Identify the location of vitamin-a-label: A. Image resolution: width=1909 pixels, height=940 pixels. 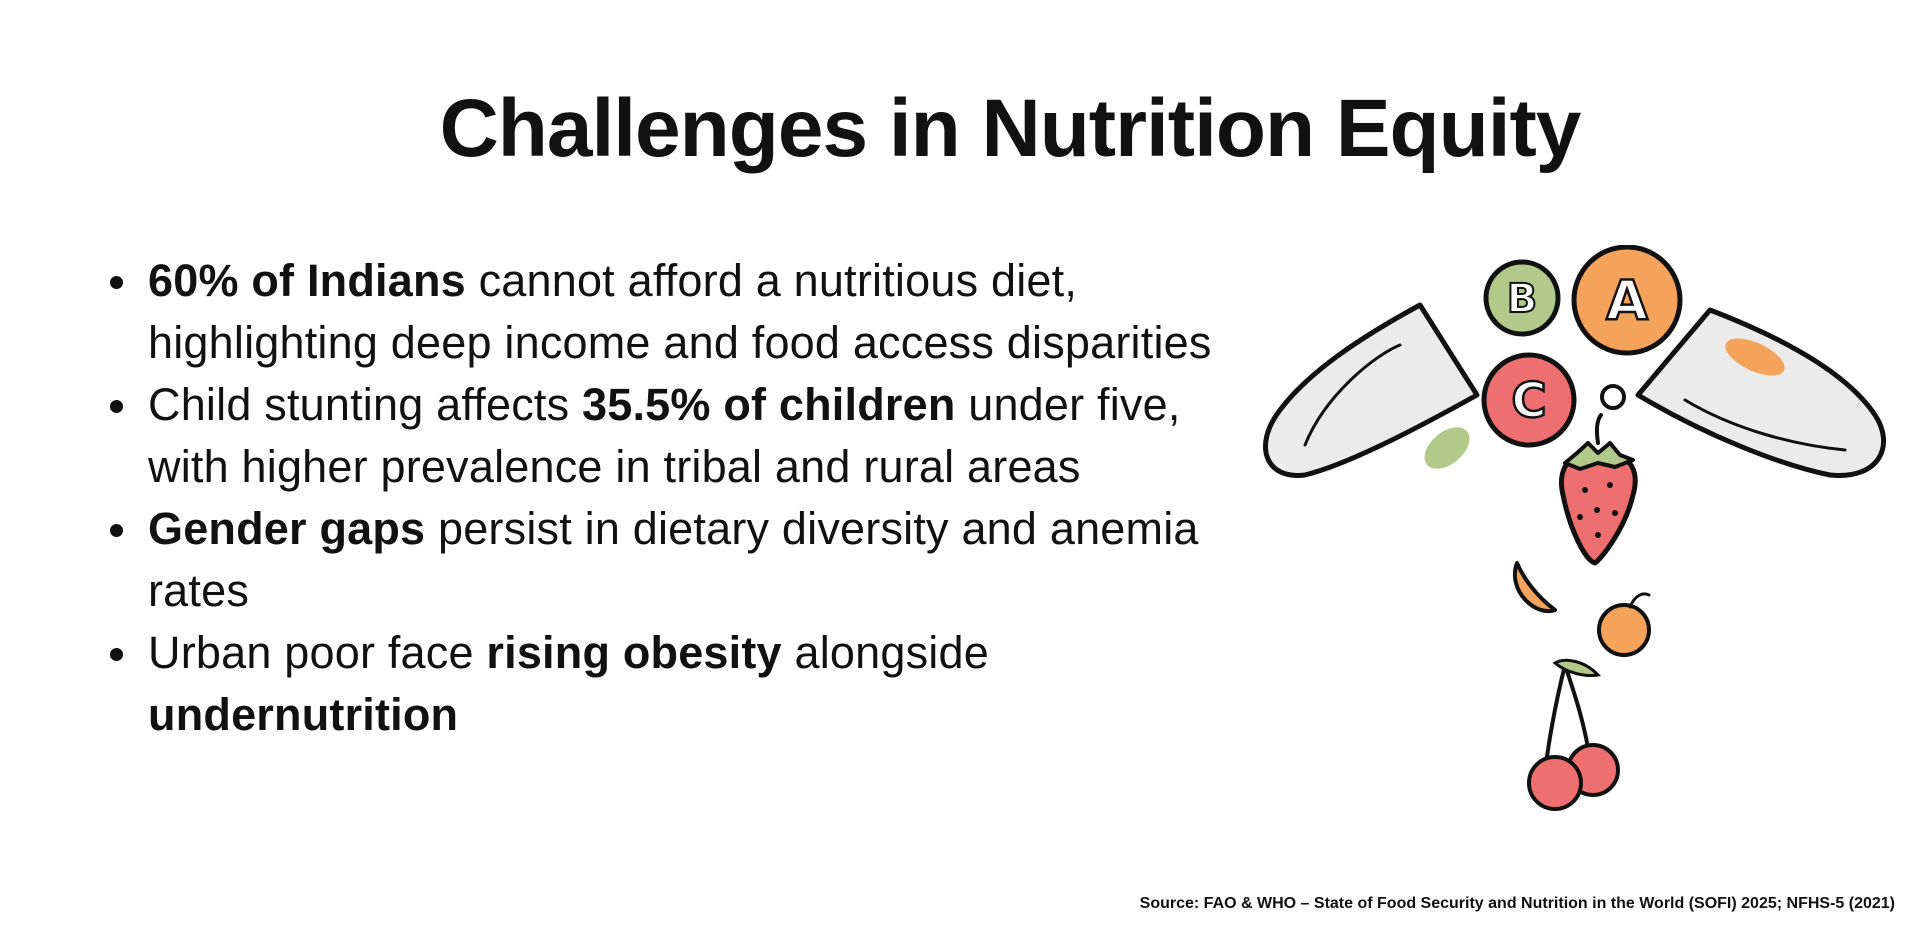
(1627, 300).